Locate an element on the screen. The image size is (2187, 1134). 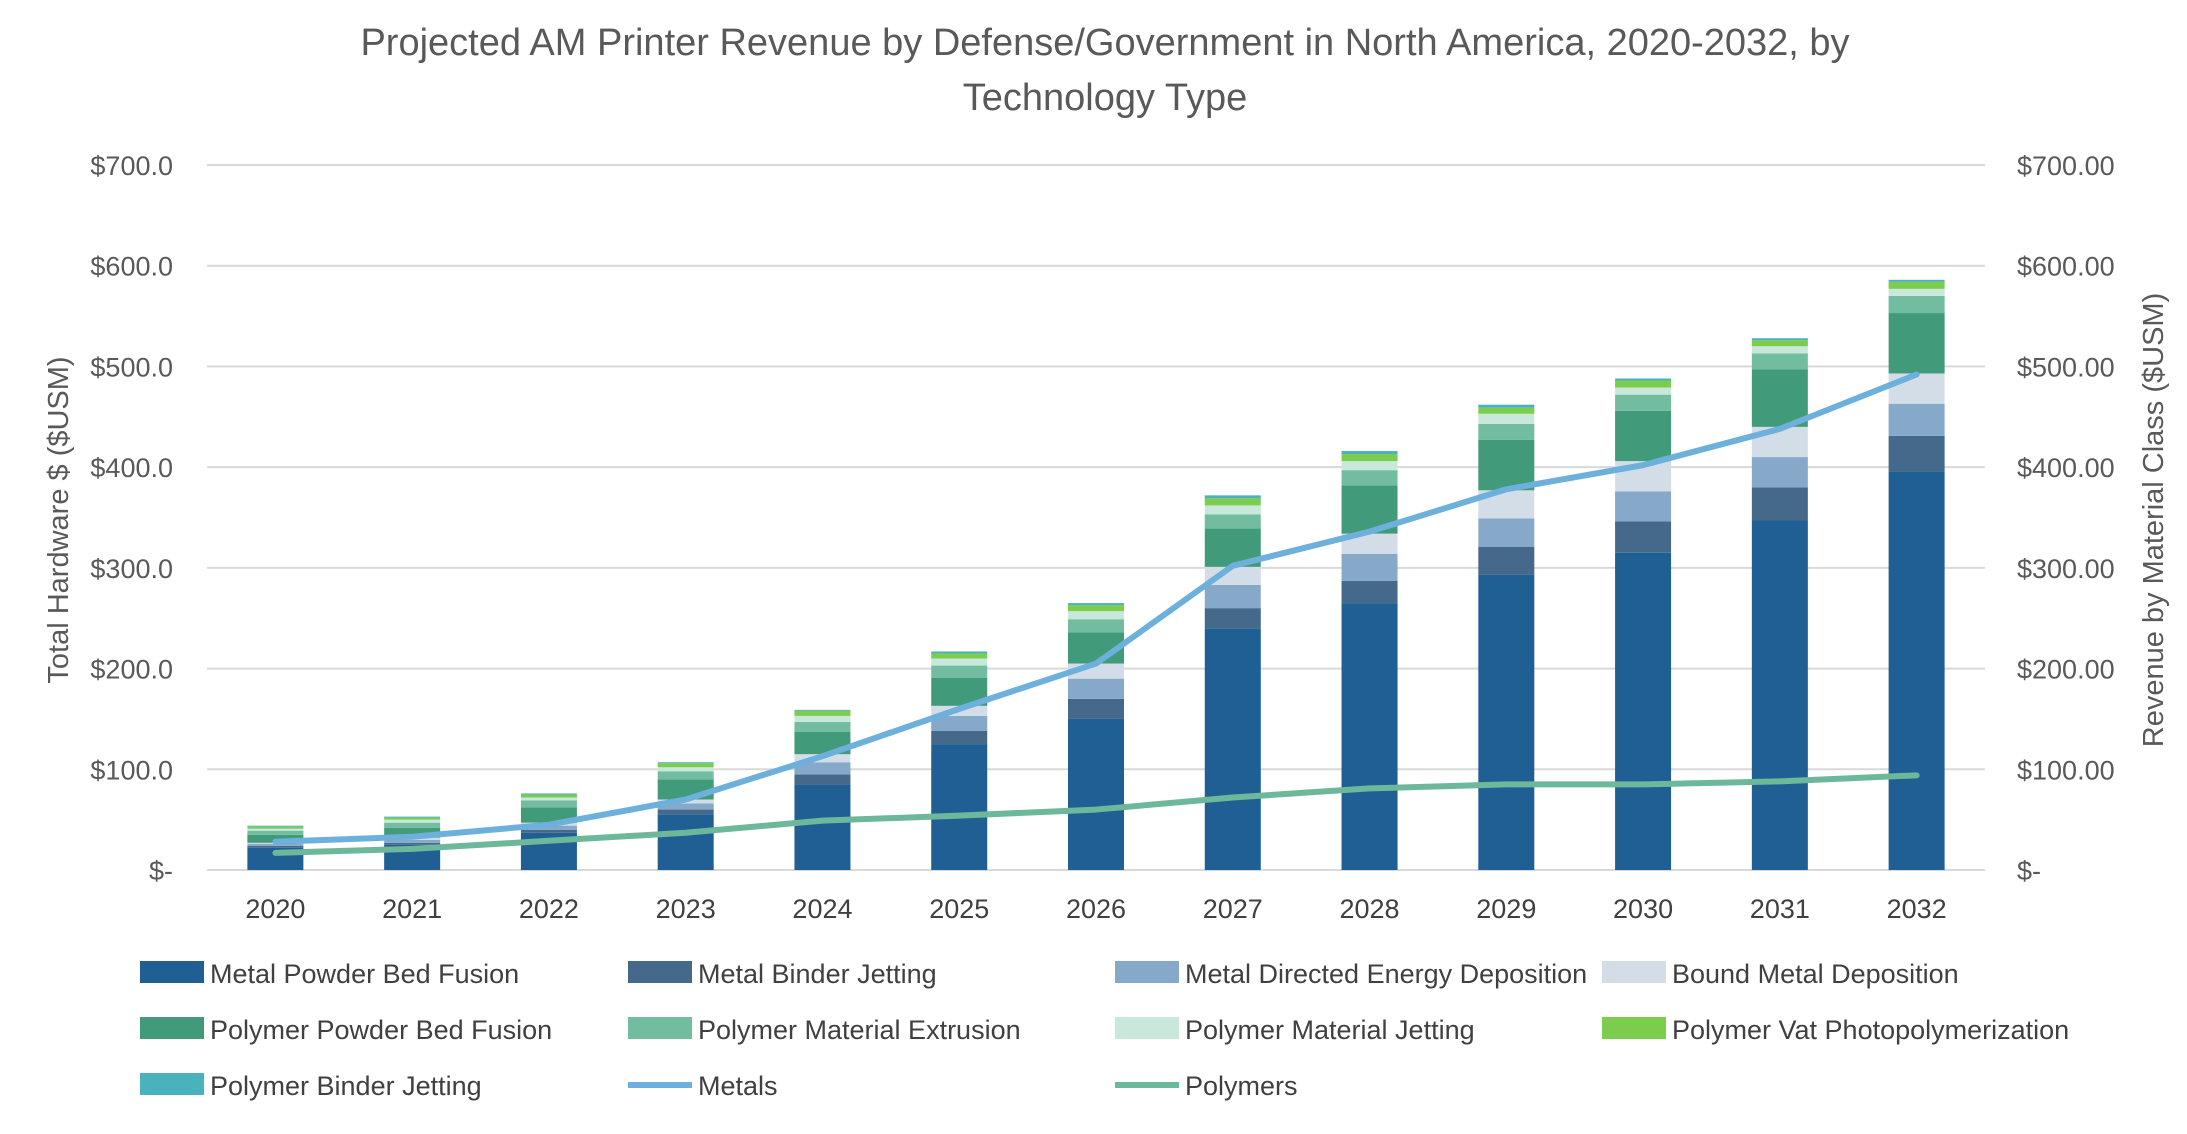
bar-stack-2025 is located at coordinates (959, 760).